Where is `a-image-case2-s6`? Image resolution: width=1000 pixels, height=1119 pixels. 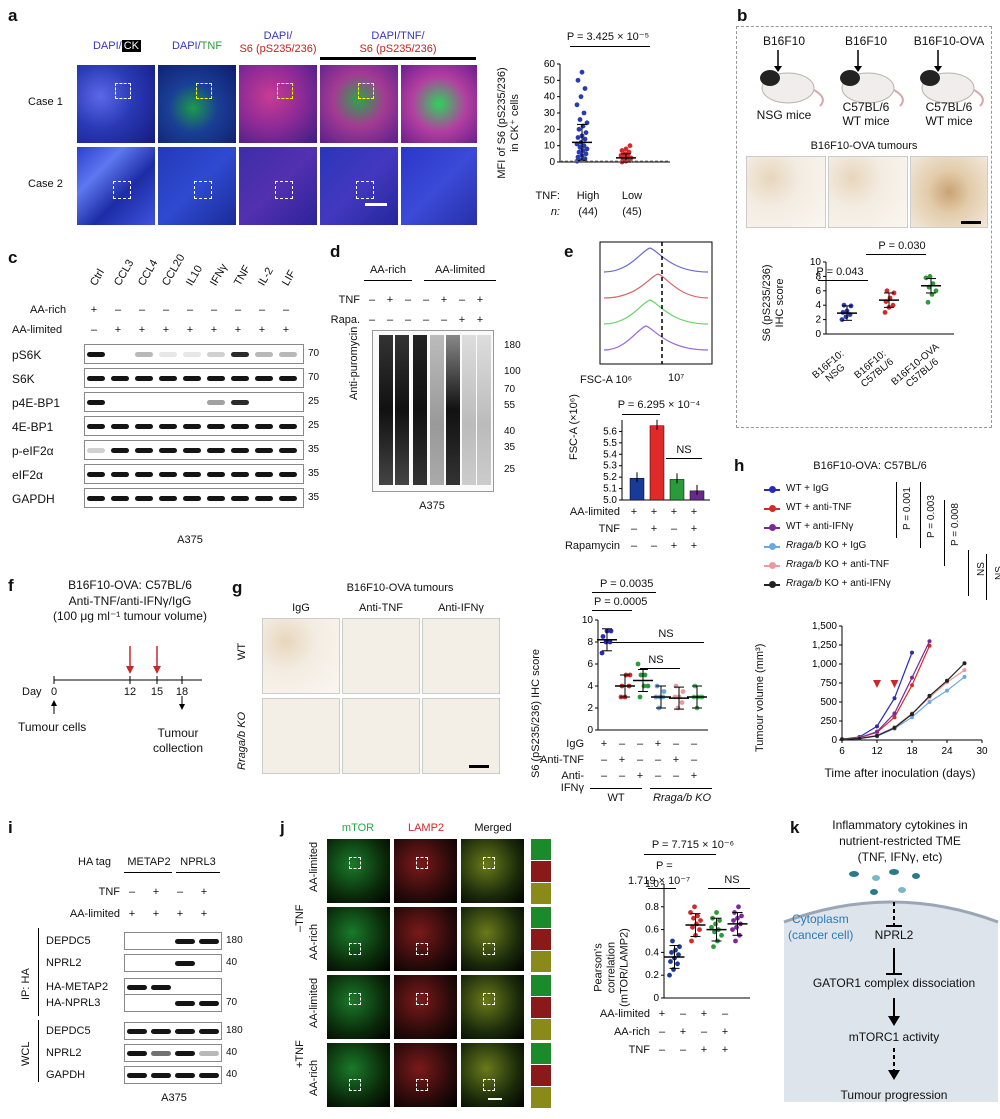
a-image-case2-s6 is located at coordinates (278, 186).